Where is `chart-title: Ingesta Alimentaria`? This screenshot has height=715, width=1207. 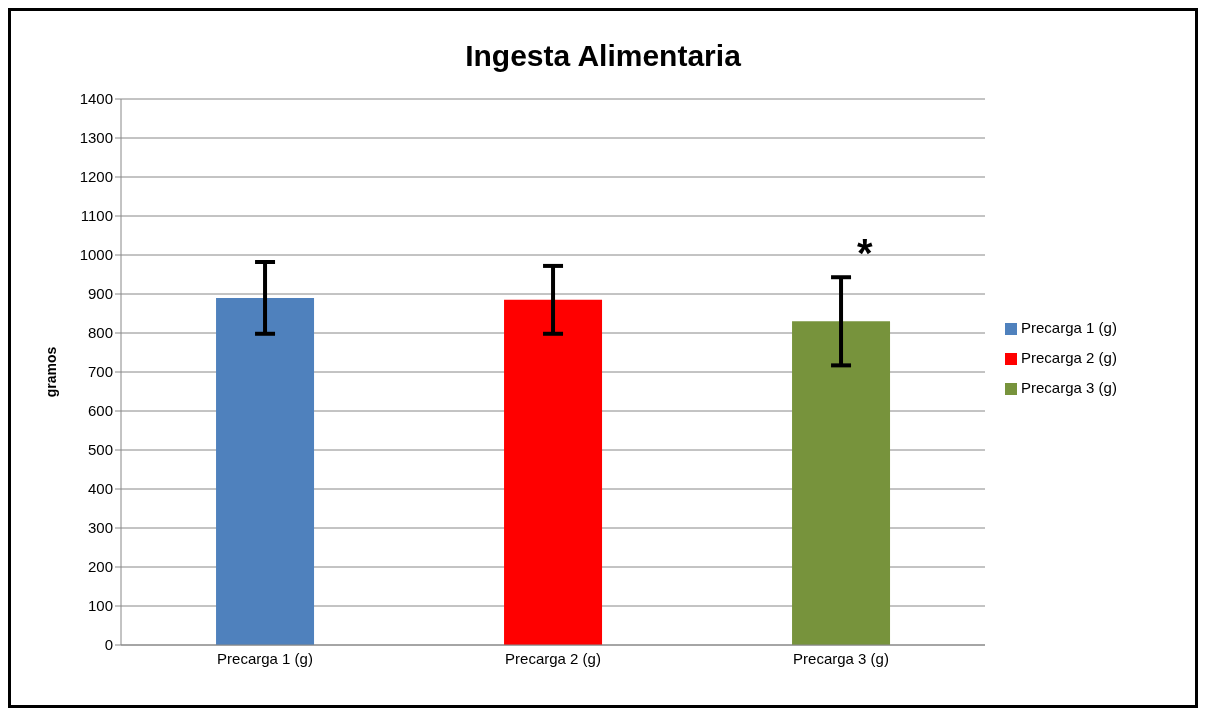 chart-title: Ingesta Alimentaria is located at coordinates (603, 56).